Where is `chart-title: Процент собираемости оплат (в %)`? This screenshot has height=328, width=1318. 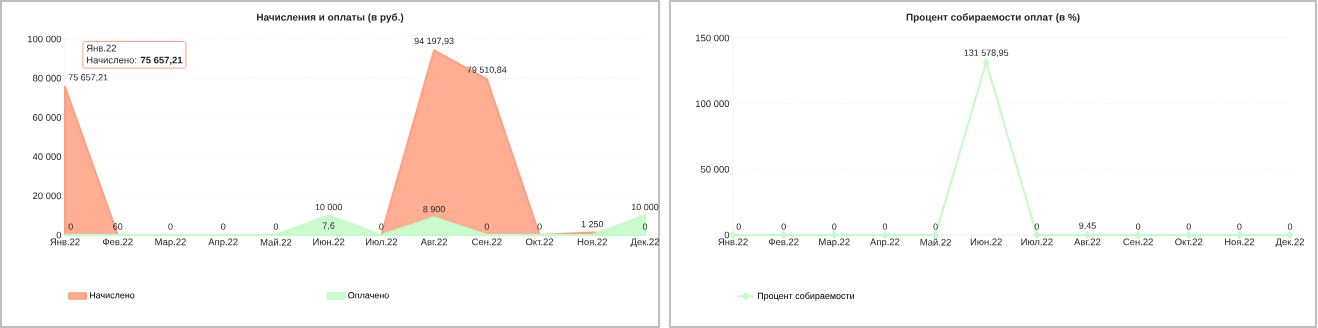
chart-title: Процент собираемости оплат (в %) is located at coordinates (993, 18).